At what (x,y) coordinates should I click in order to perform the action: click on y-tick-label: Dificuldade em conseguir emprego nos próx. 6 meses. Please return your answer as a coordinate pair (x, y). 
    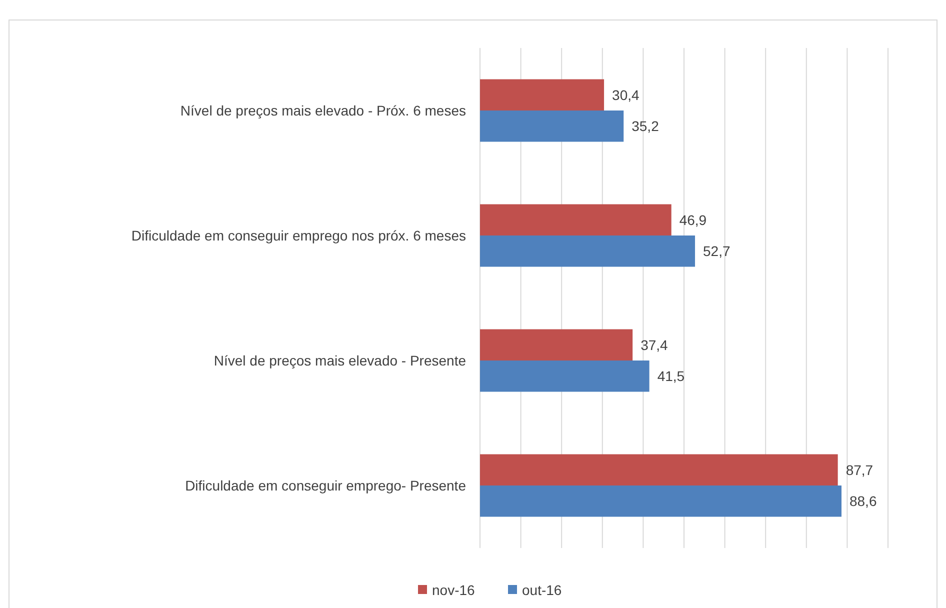
    Looking at the image, I should click on (298, 235).